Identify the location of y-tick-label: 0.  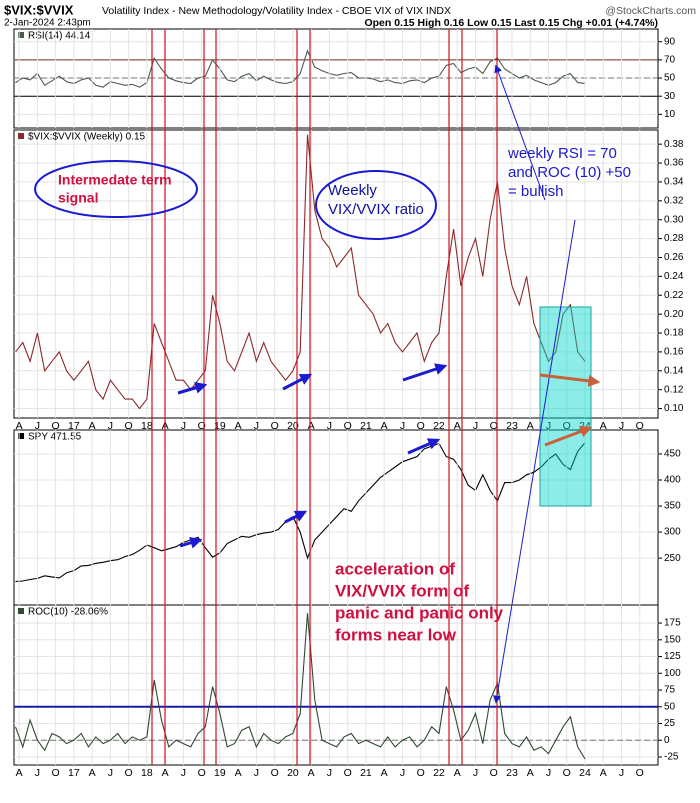
(667, 740).